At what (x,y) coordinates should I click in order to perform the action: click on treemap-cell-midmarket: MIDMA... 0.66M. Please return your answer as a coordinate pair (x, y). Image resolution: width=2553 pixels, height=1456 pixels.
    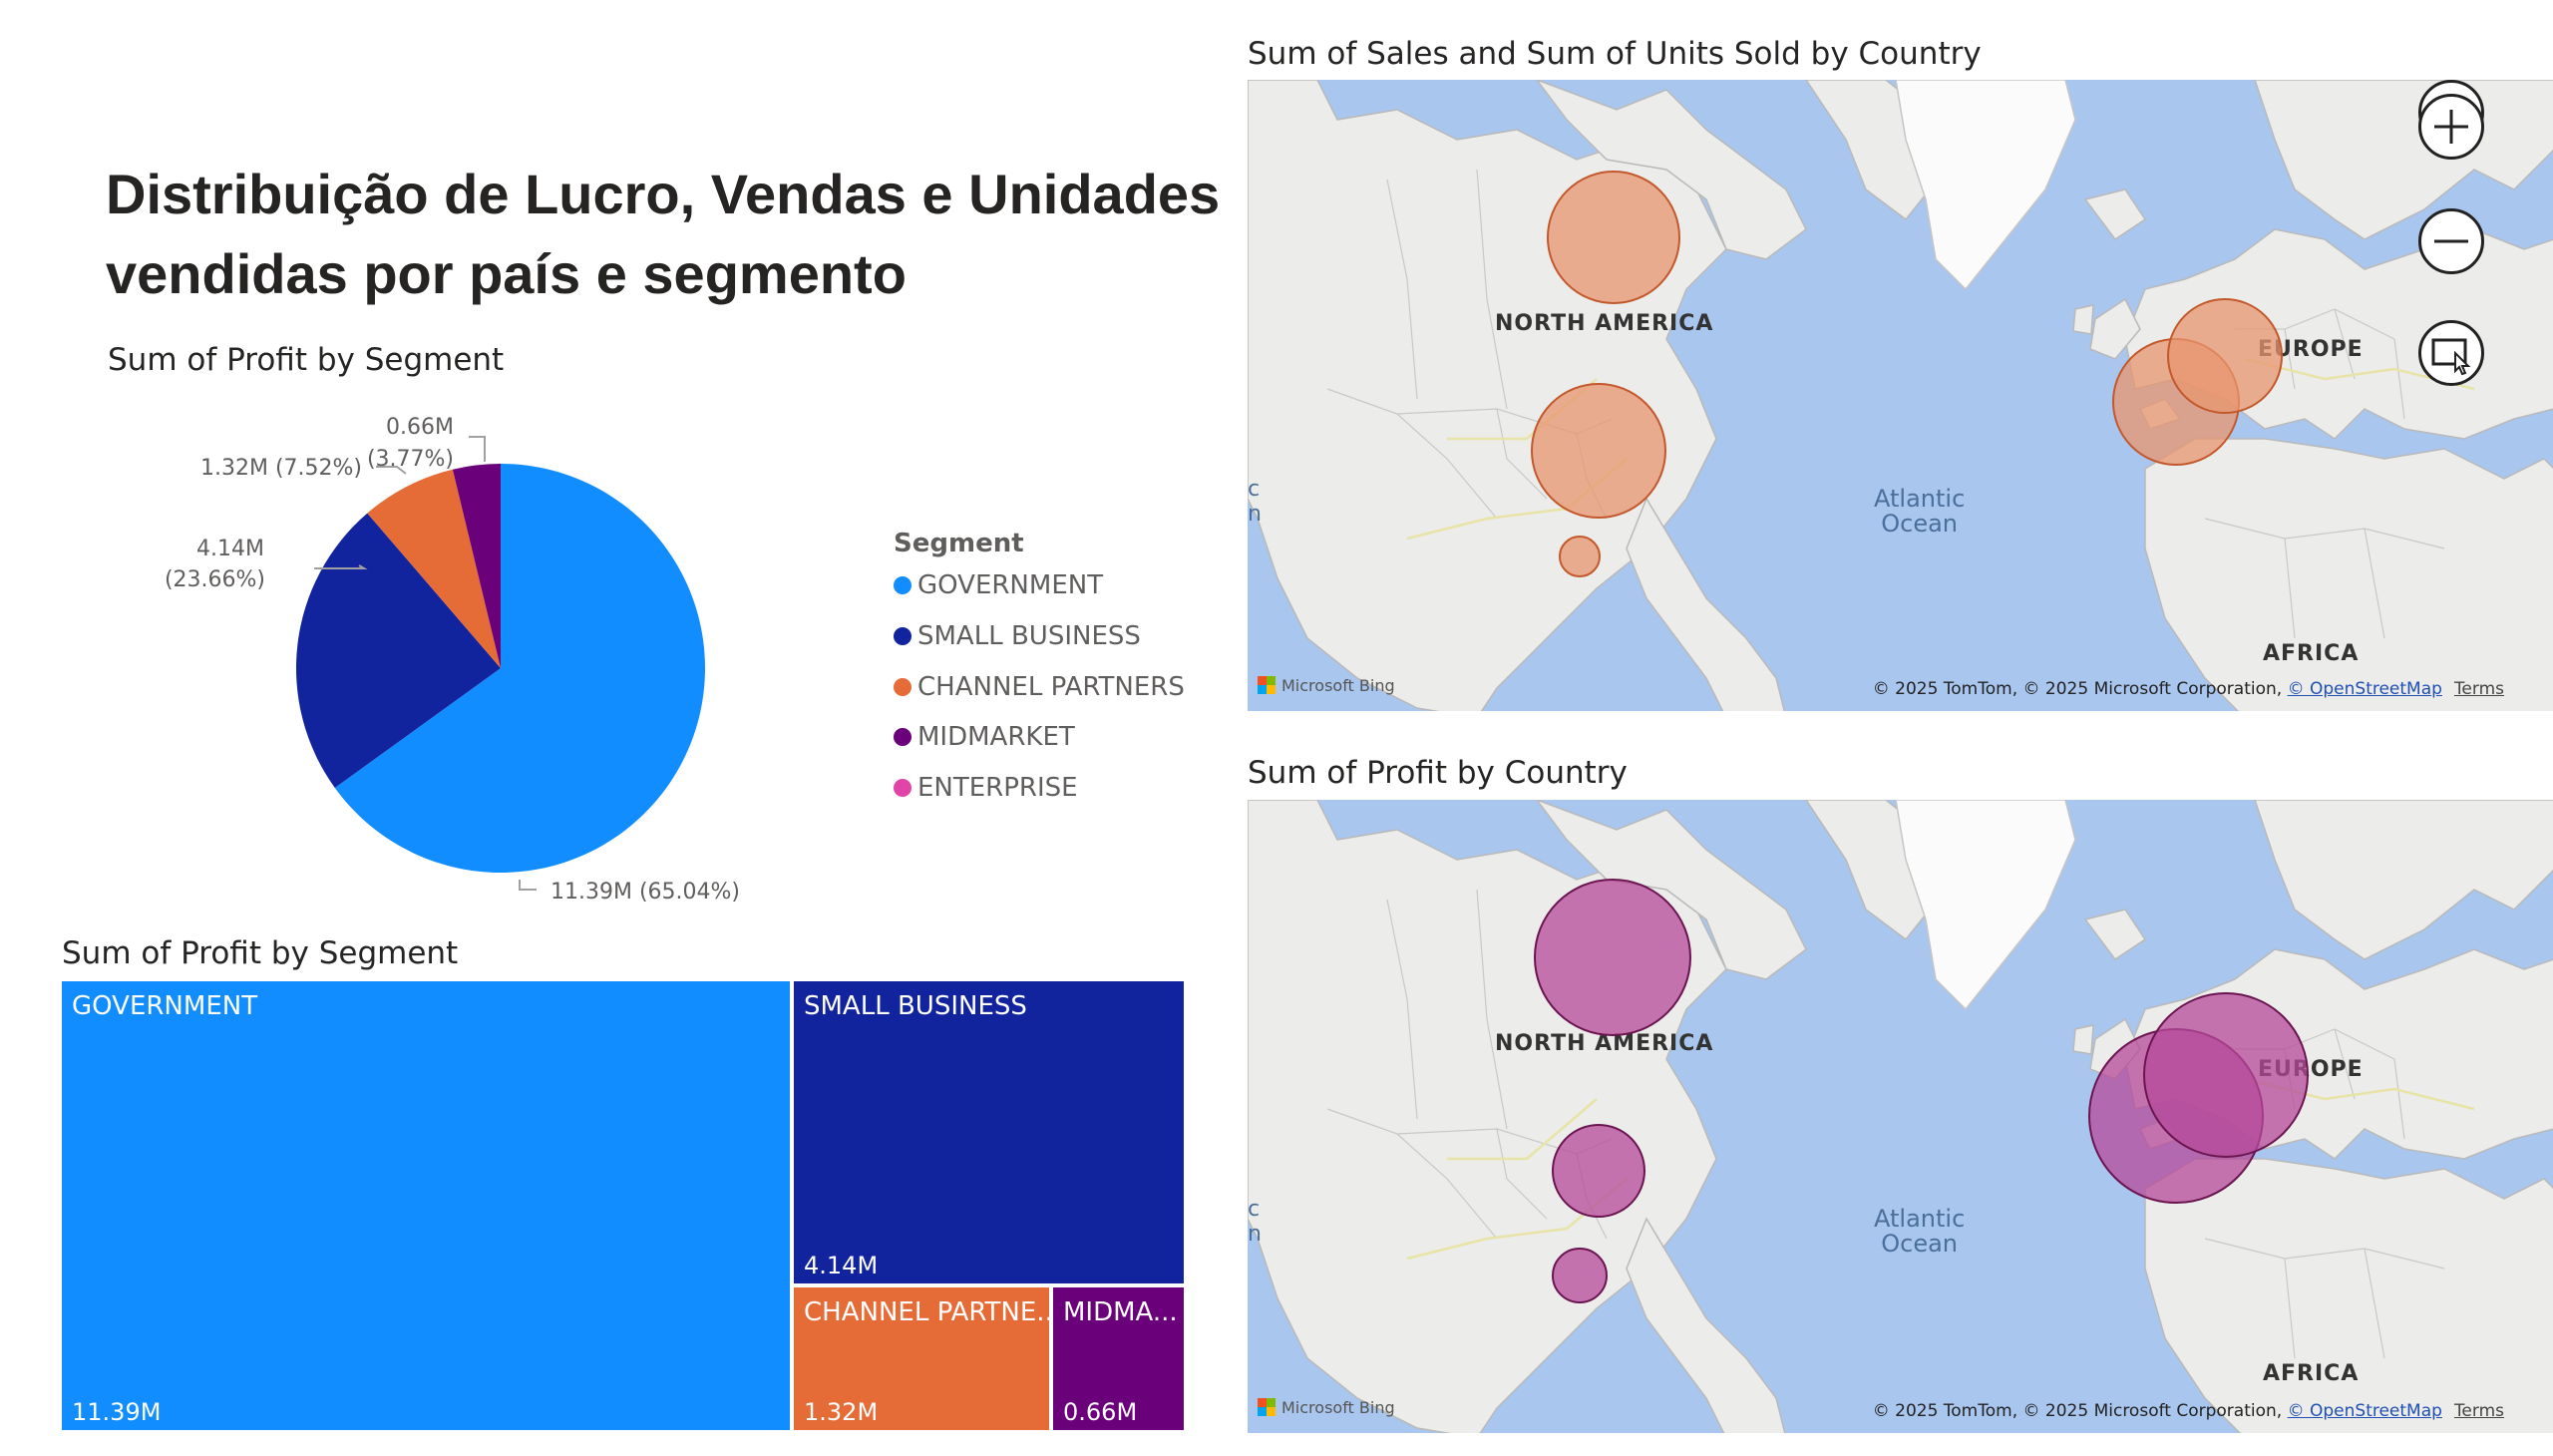
    Looking at the image, I should click on (1118, 1358).